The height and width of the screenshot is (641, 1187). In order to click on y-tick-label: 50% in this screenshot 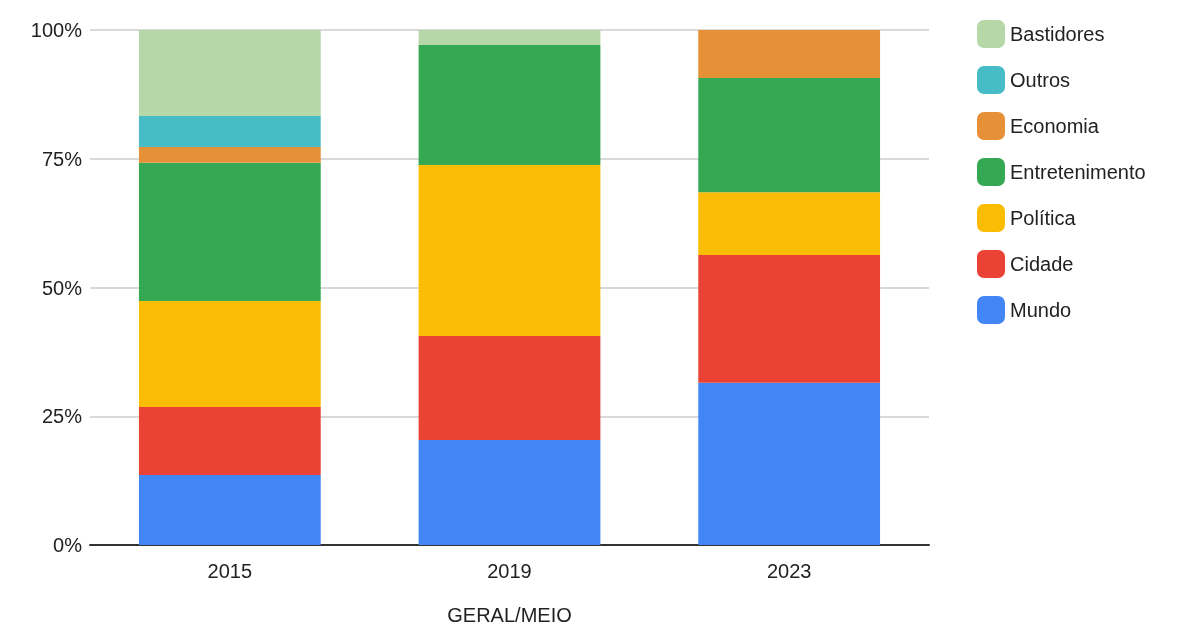, I will do `click(62, 287)`.